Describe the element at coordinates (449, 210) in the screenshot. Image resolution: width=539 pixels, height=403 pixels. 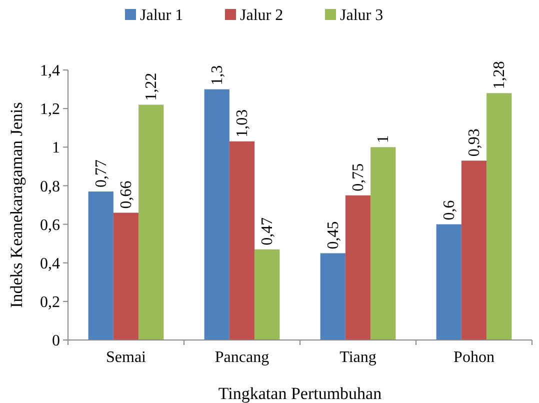
I see `data-label: 0,6` at that location.